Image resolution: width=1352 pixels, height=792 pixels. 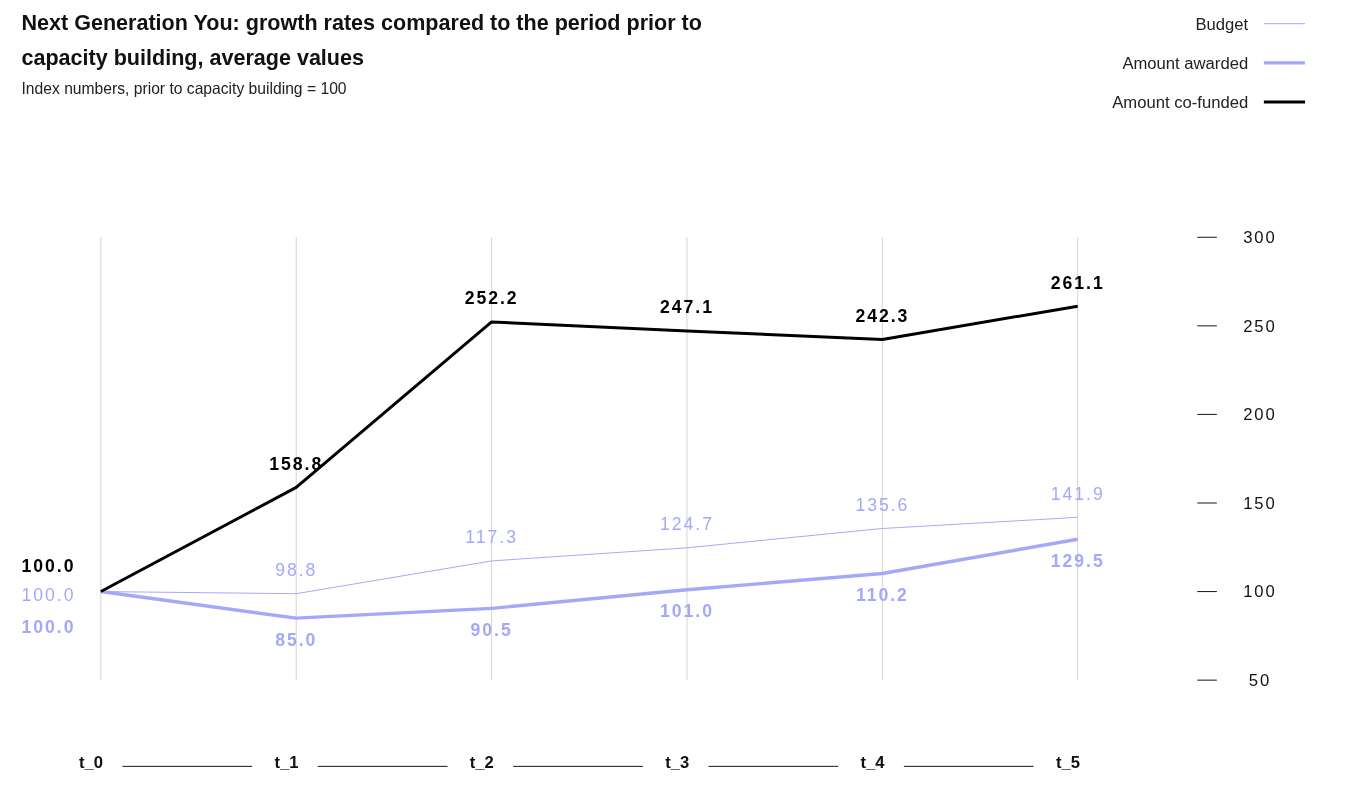 What do you see at coordinates (882, 504) in the screenshot?
I see `data-label: 135.6` at bounding box center [882, 504].